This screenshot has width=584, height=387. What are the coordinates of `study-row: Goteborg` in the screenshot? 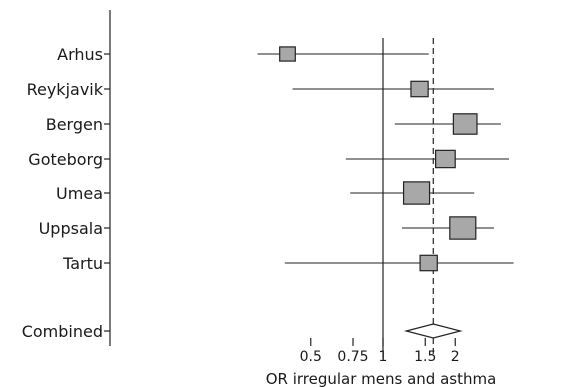 It's located at (269, 159).